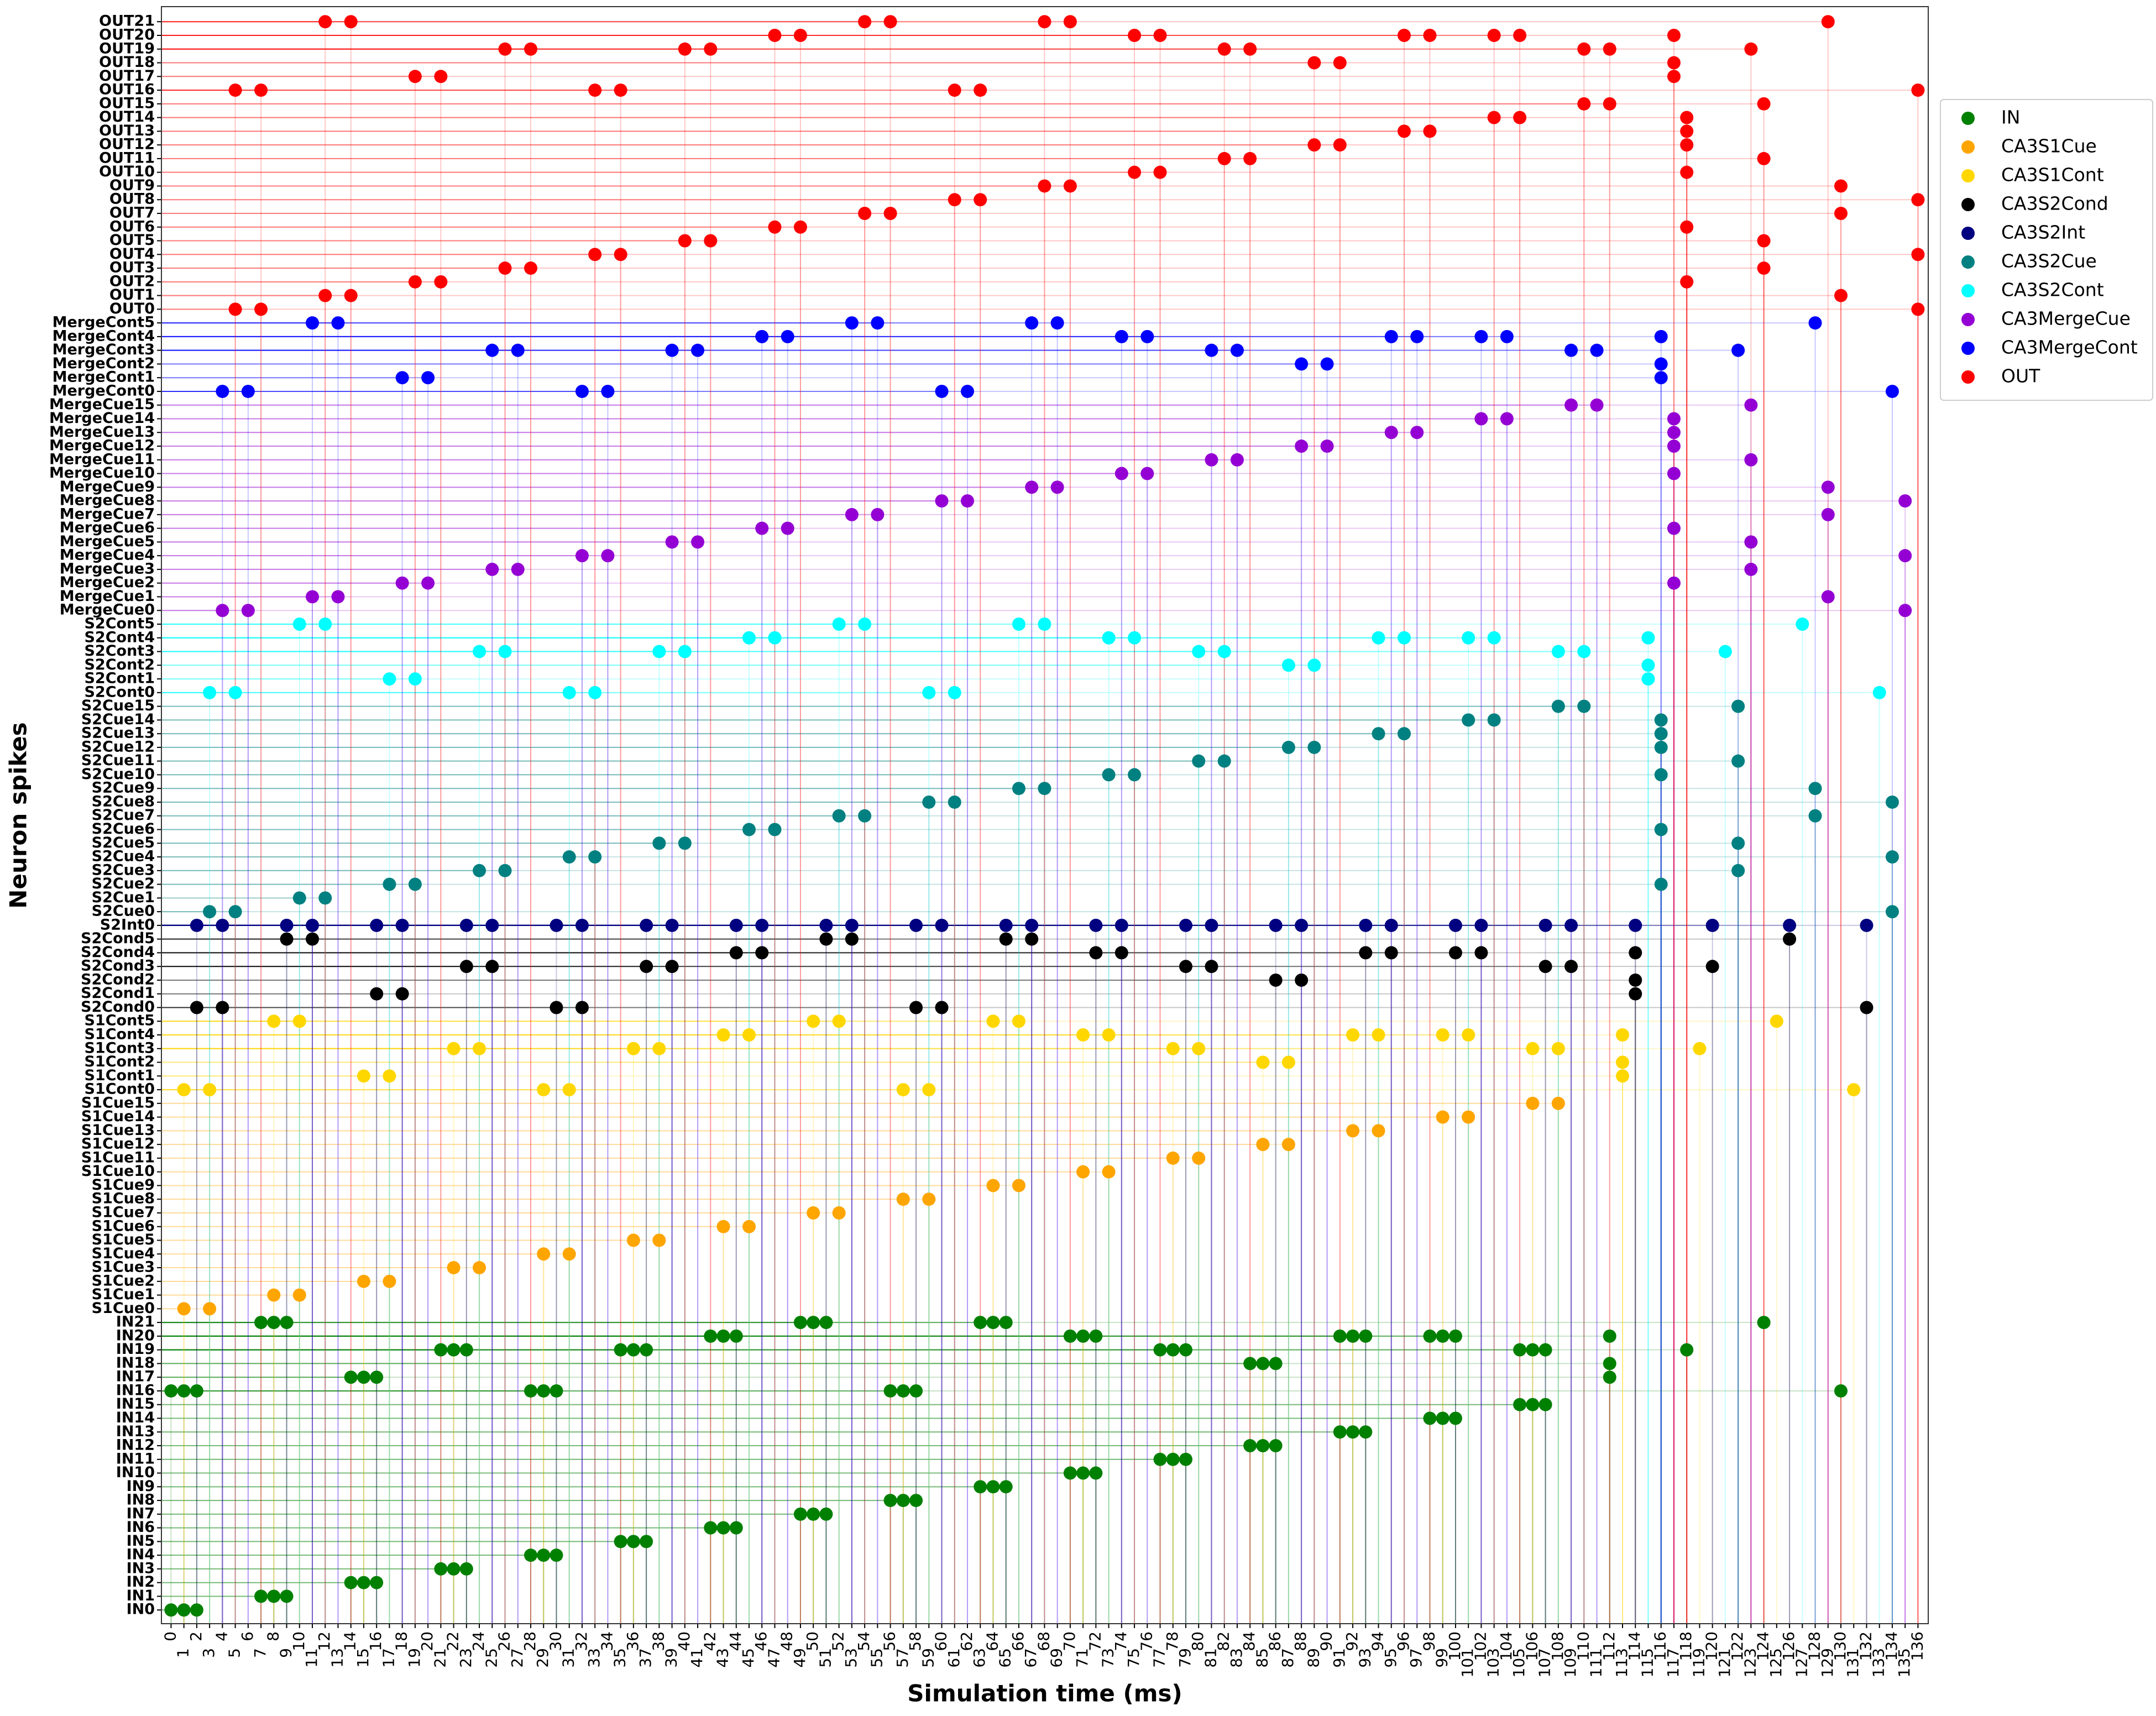 The width and height of the screenshot is (2156, 1716). What do you see at coordinates (107, 582) in the screenshot?
I see `y-tick-label: MergeCue2` at bounding box center [107, 582].